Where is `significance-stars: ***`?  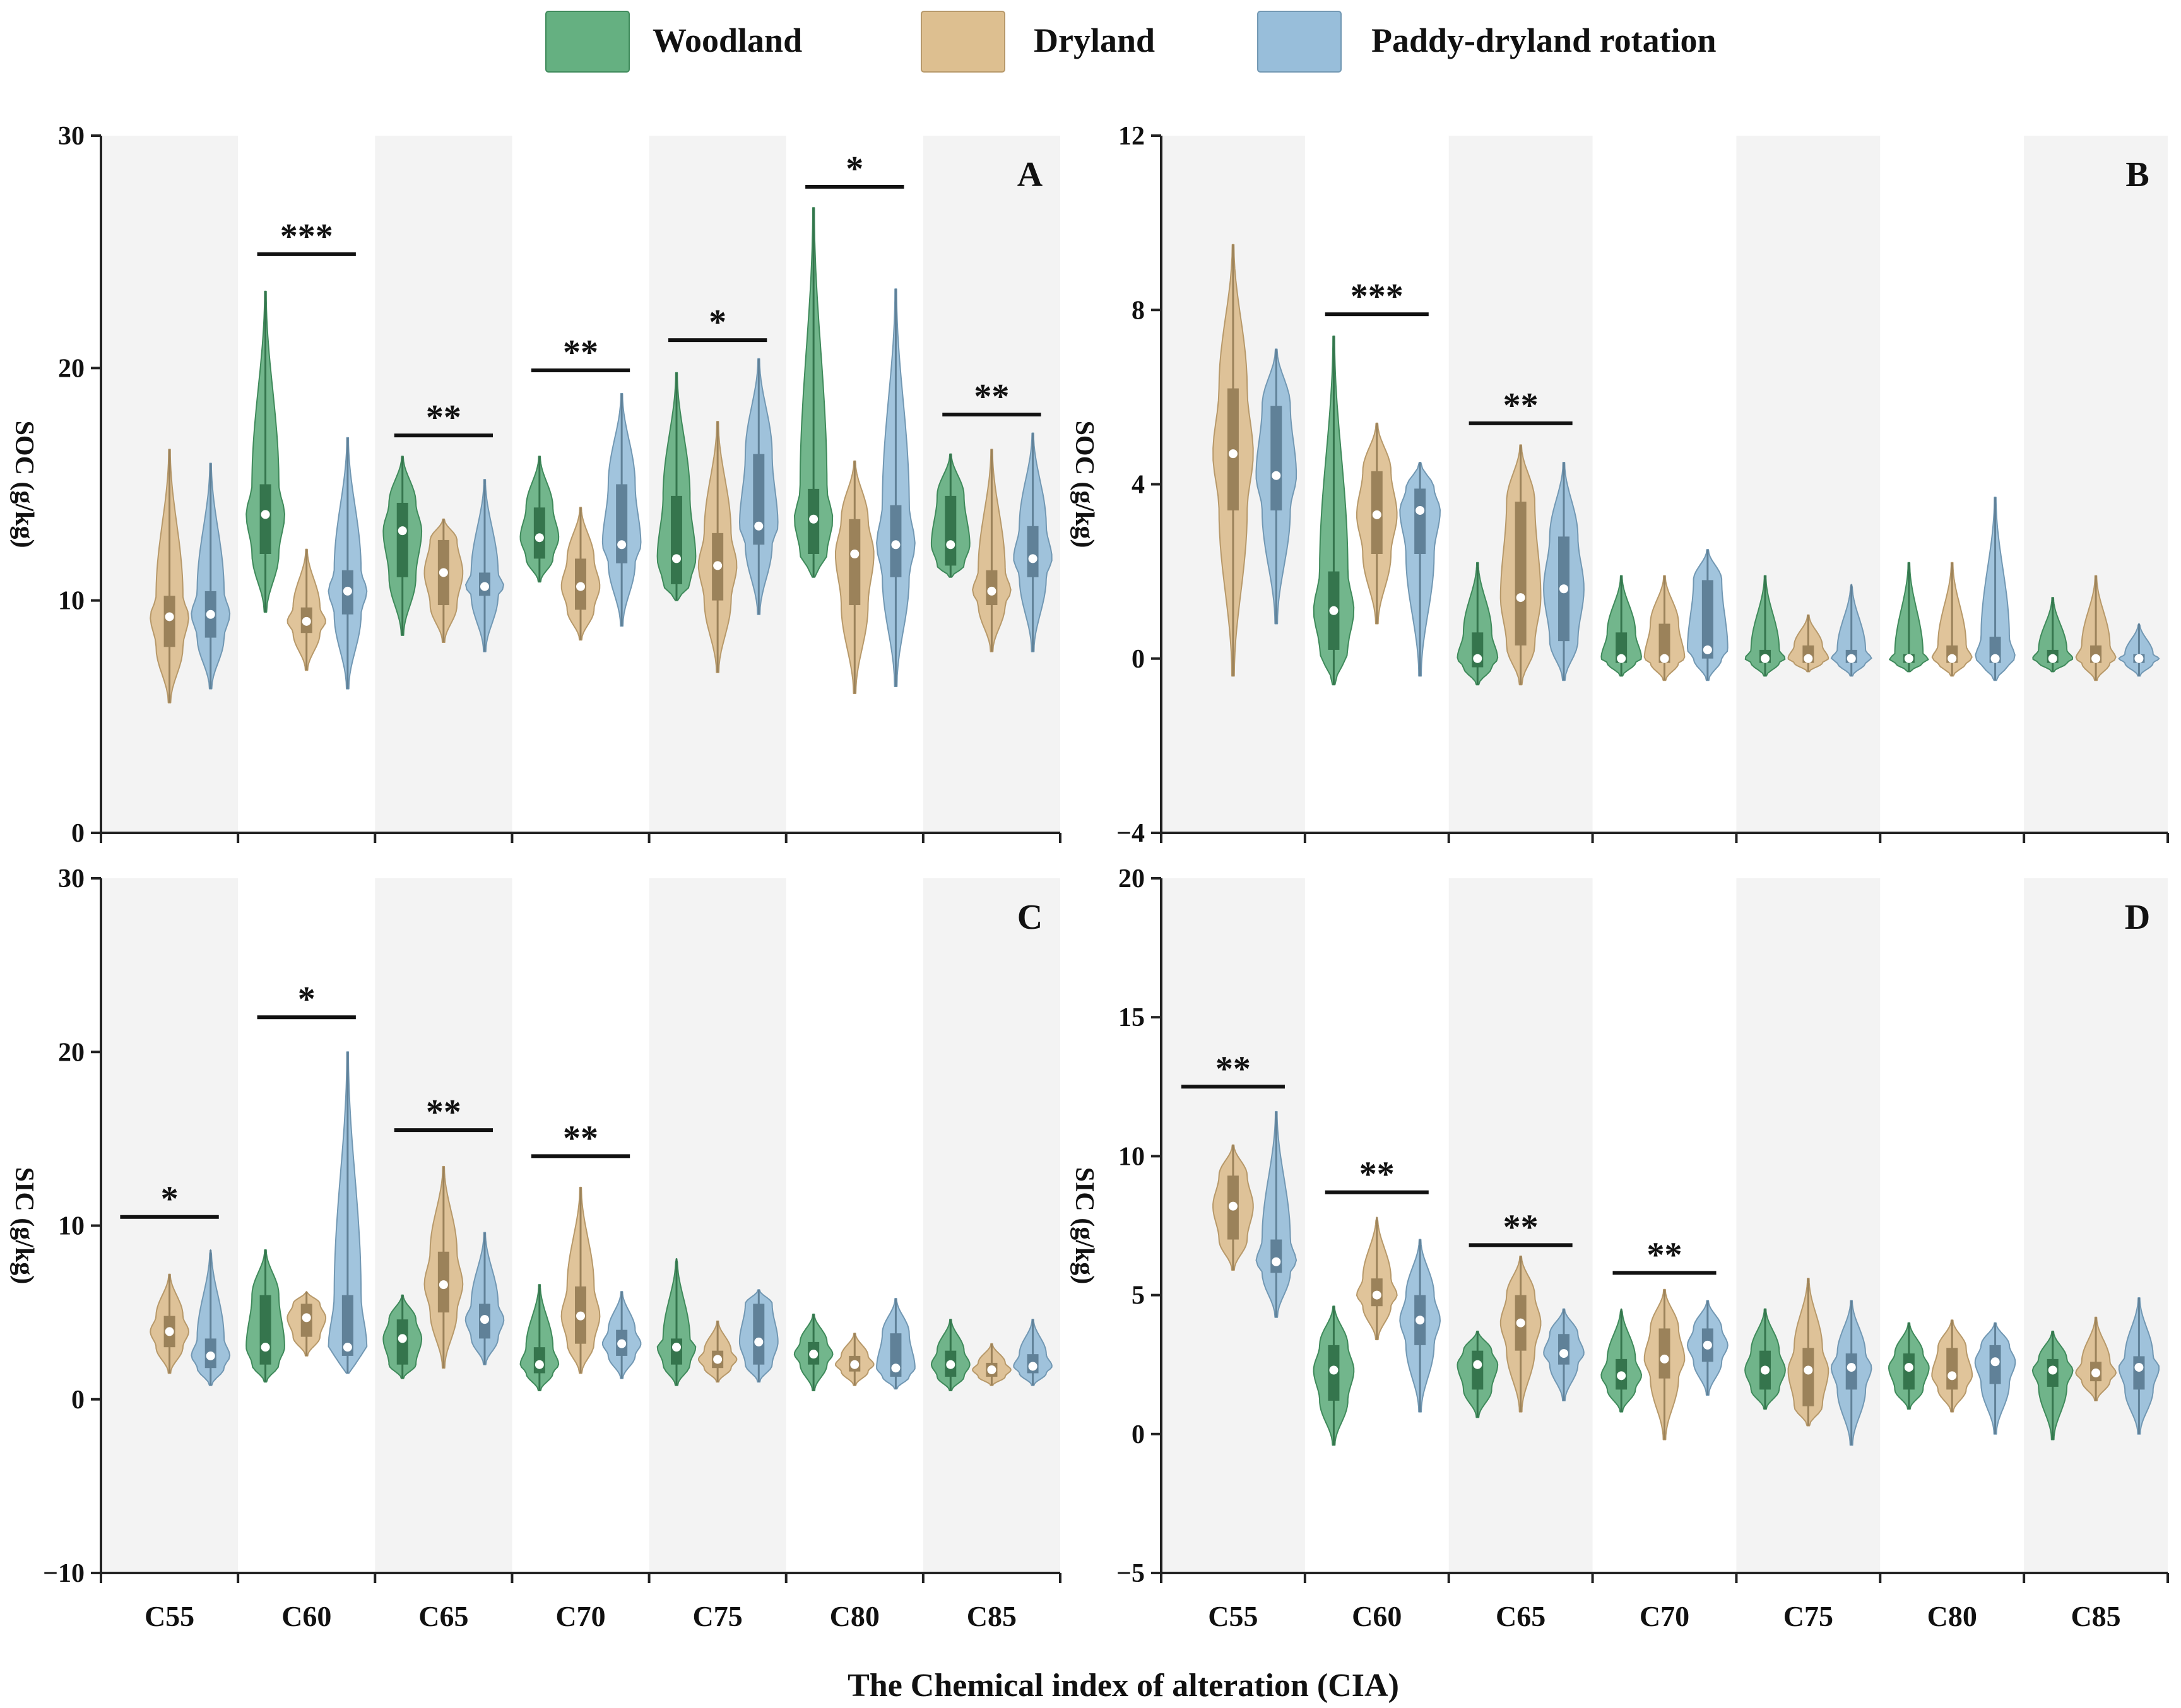
significance-stars: *** is located at coordinates (1377, 296).